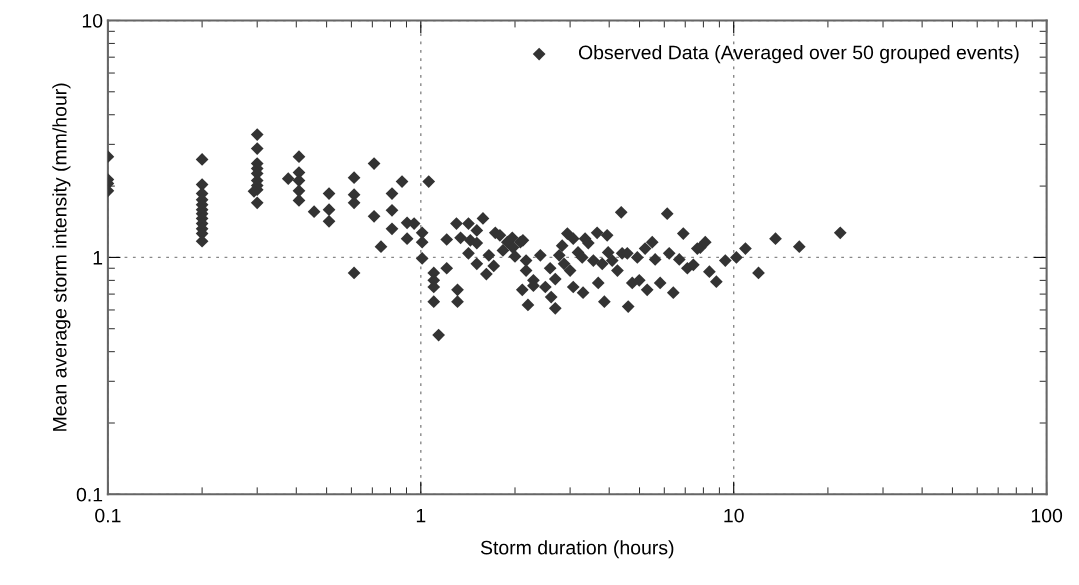 The image size is (1079, 585). What do you see at coordinates (89, 494) in the screenshot?
I see `y-tick-label: 0.1` at bounding box center [89, 494].